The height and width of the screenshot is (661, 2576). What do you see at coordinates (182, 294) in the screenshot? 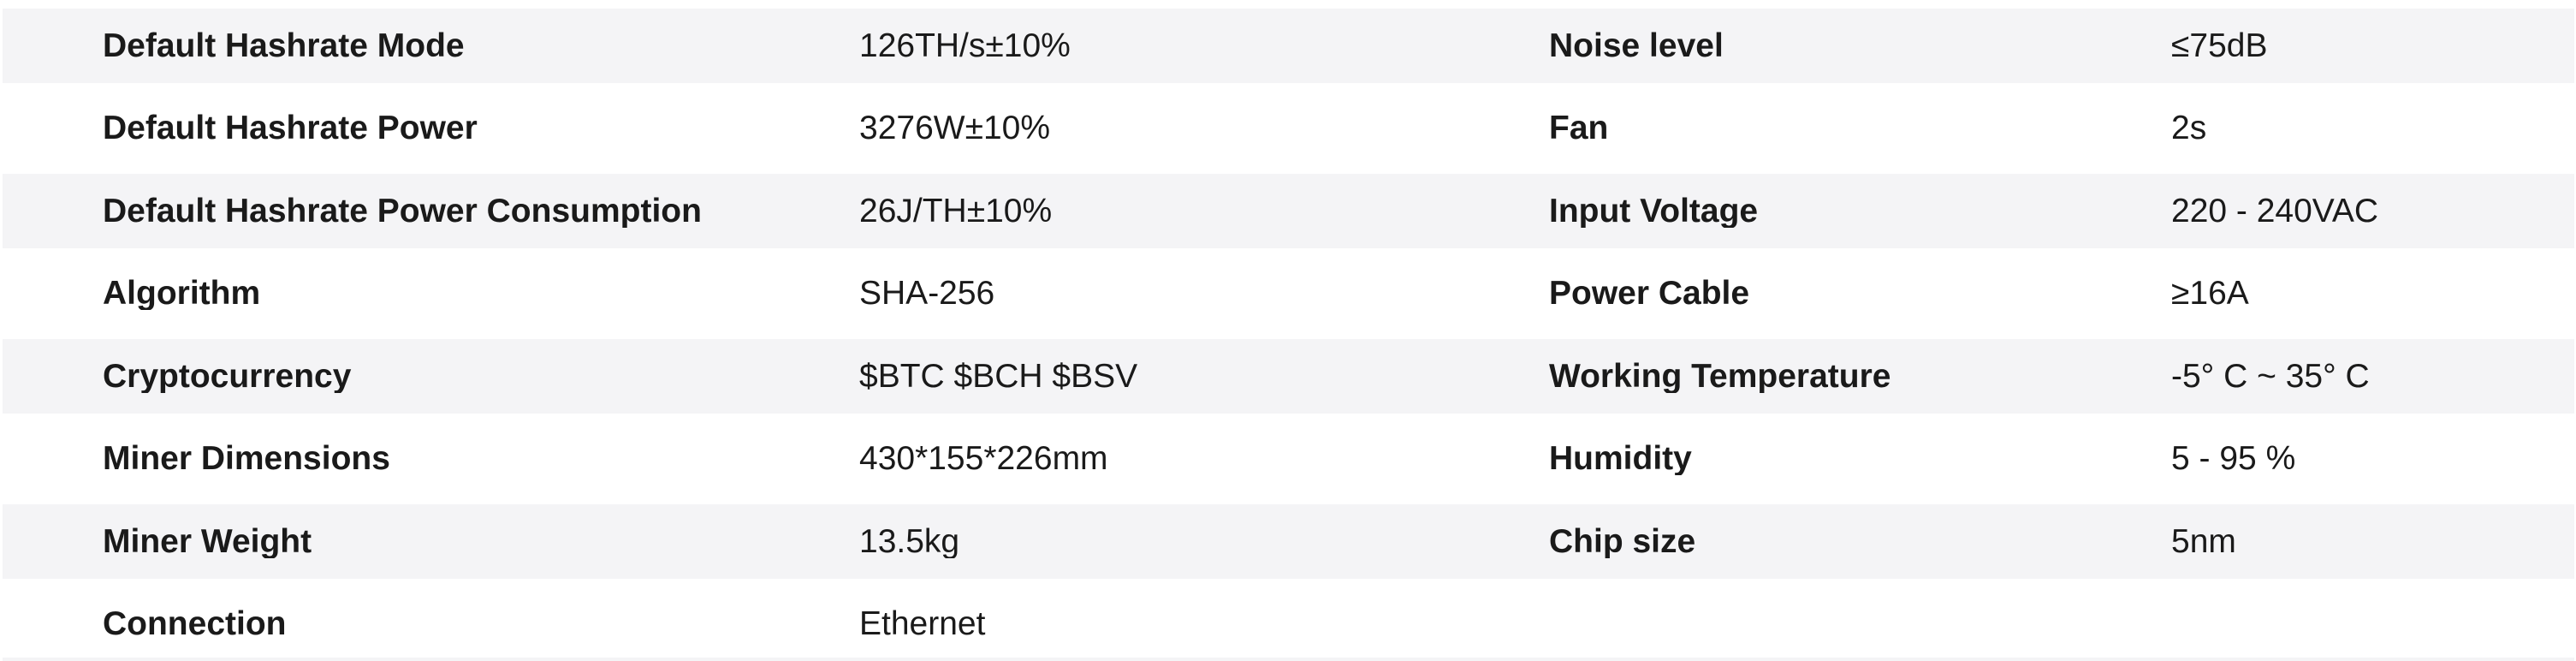
I see `label-algorithm: Algorithm` at bounding box center [182, 294].